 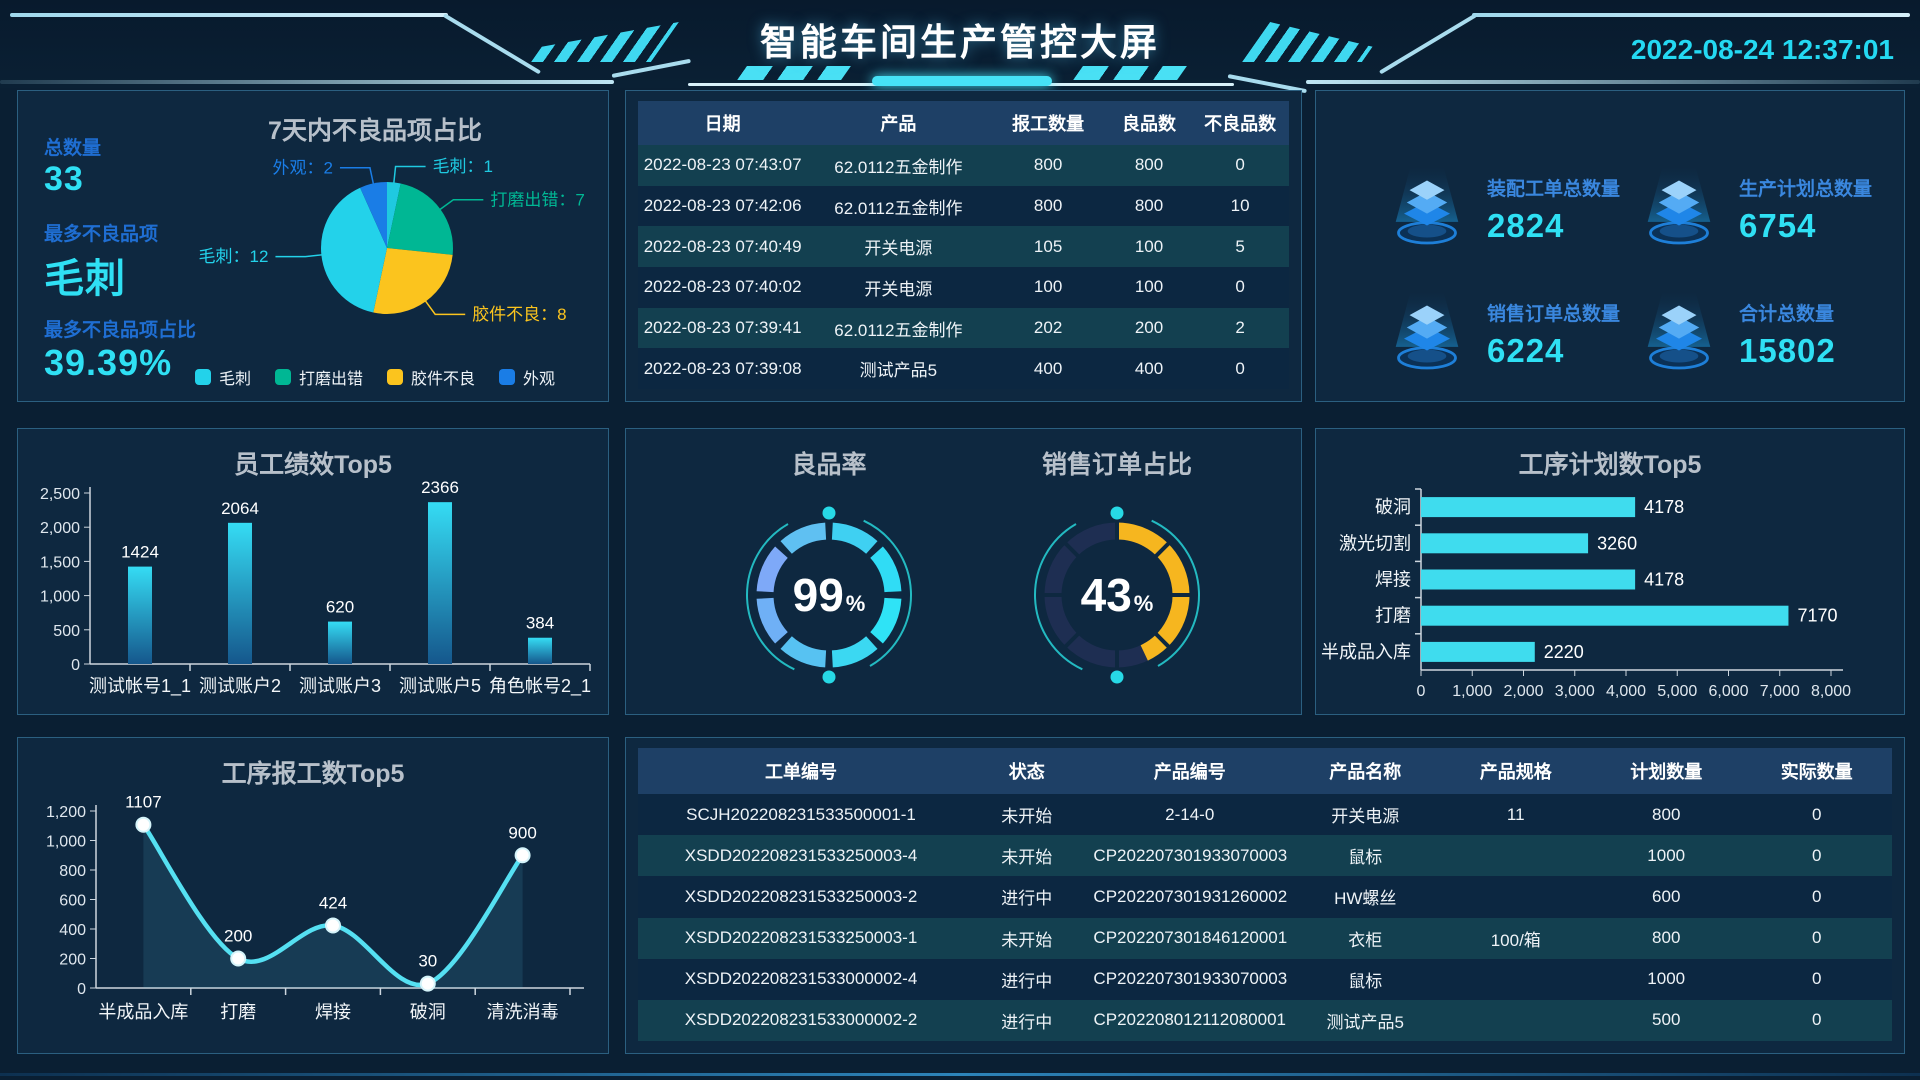 I want to click on table-cell: XSDD202208231533250003-1, so click(x=801, y=938).